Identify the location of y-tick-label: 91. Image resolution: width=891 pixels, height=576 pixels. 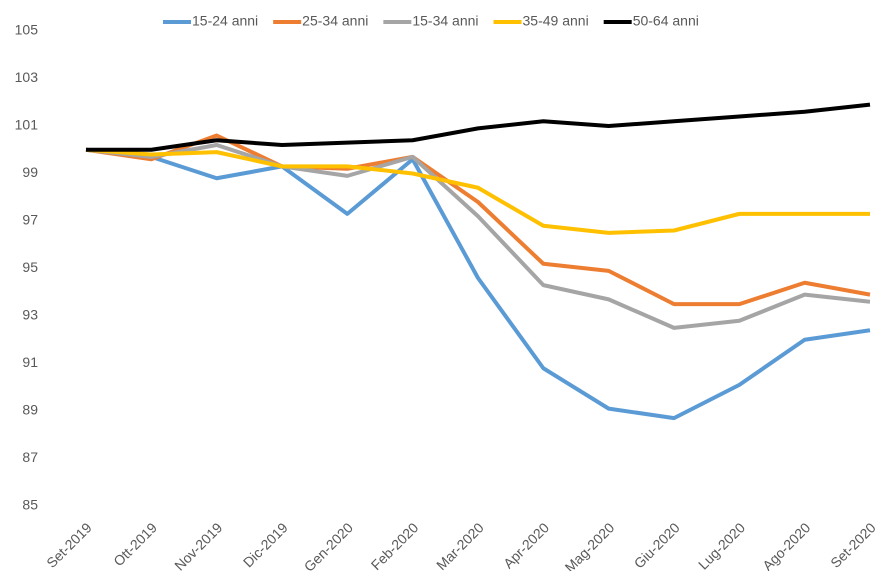
(30, 362).